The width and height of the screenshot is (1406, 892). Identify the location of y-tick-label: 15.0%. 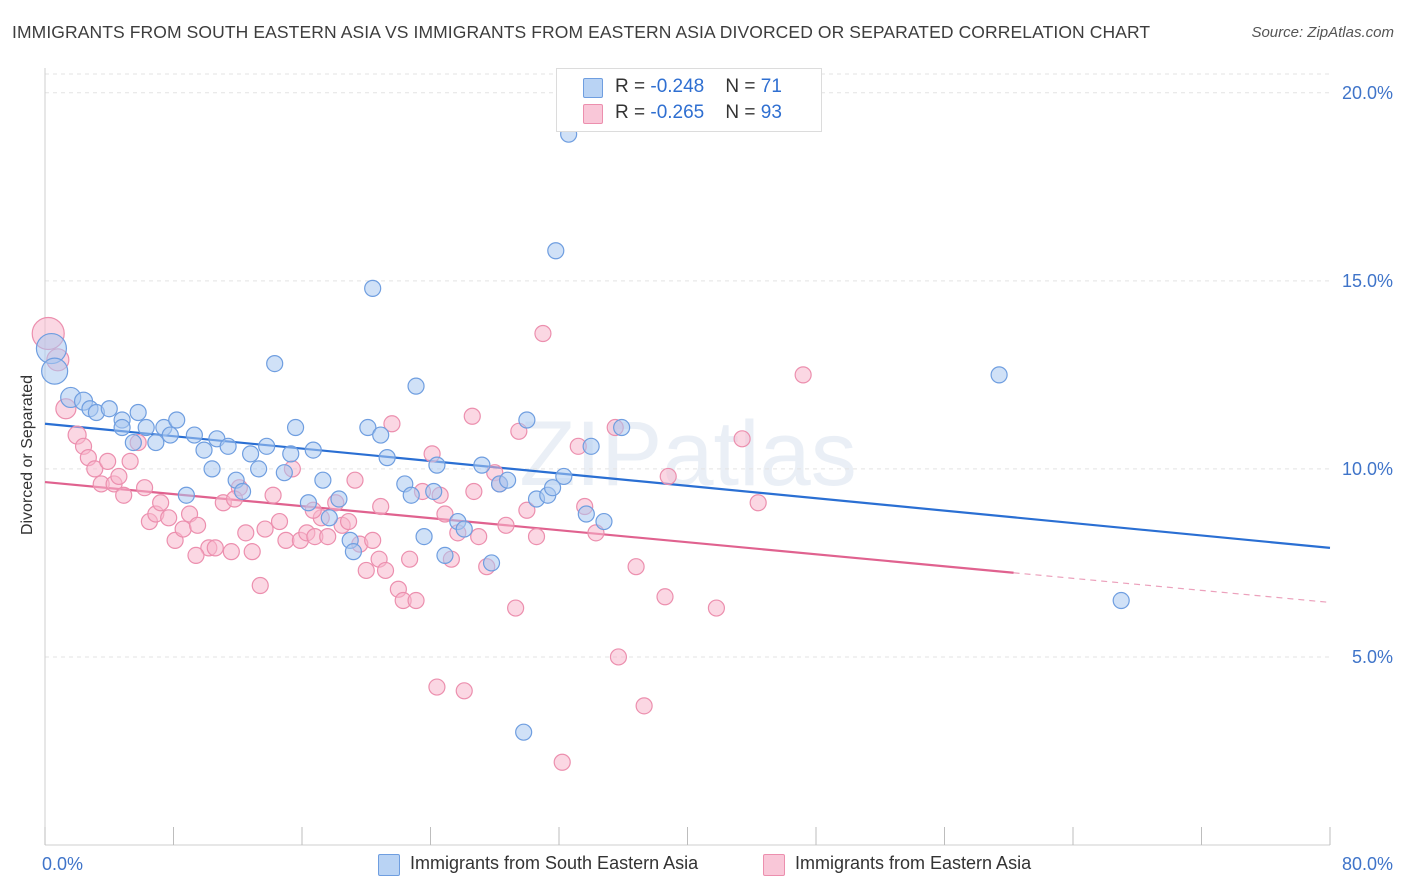
(1367, 281).